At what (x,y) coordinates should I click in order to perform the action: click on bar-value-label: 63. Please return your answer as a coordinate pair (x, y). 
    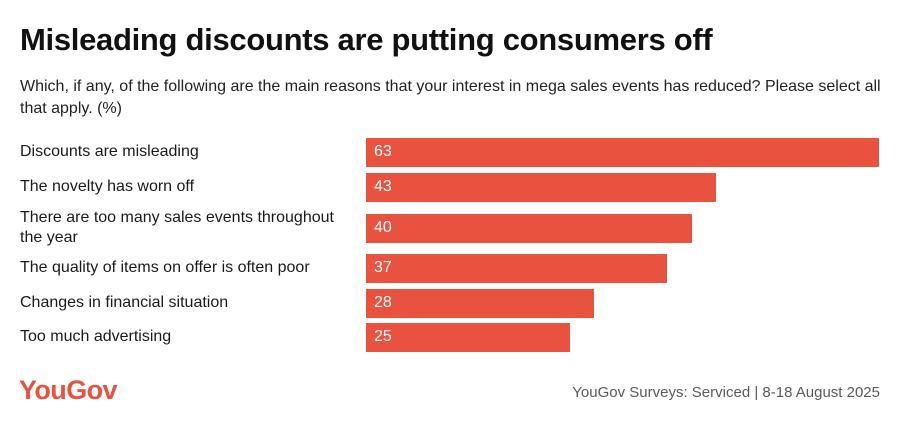
    Looking at the image, I should click on (383, 151).